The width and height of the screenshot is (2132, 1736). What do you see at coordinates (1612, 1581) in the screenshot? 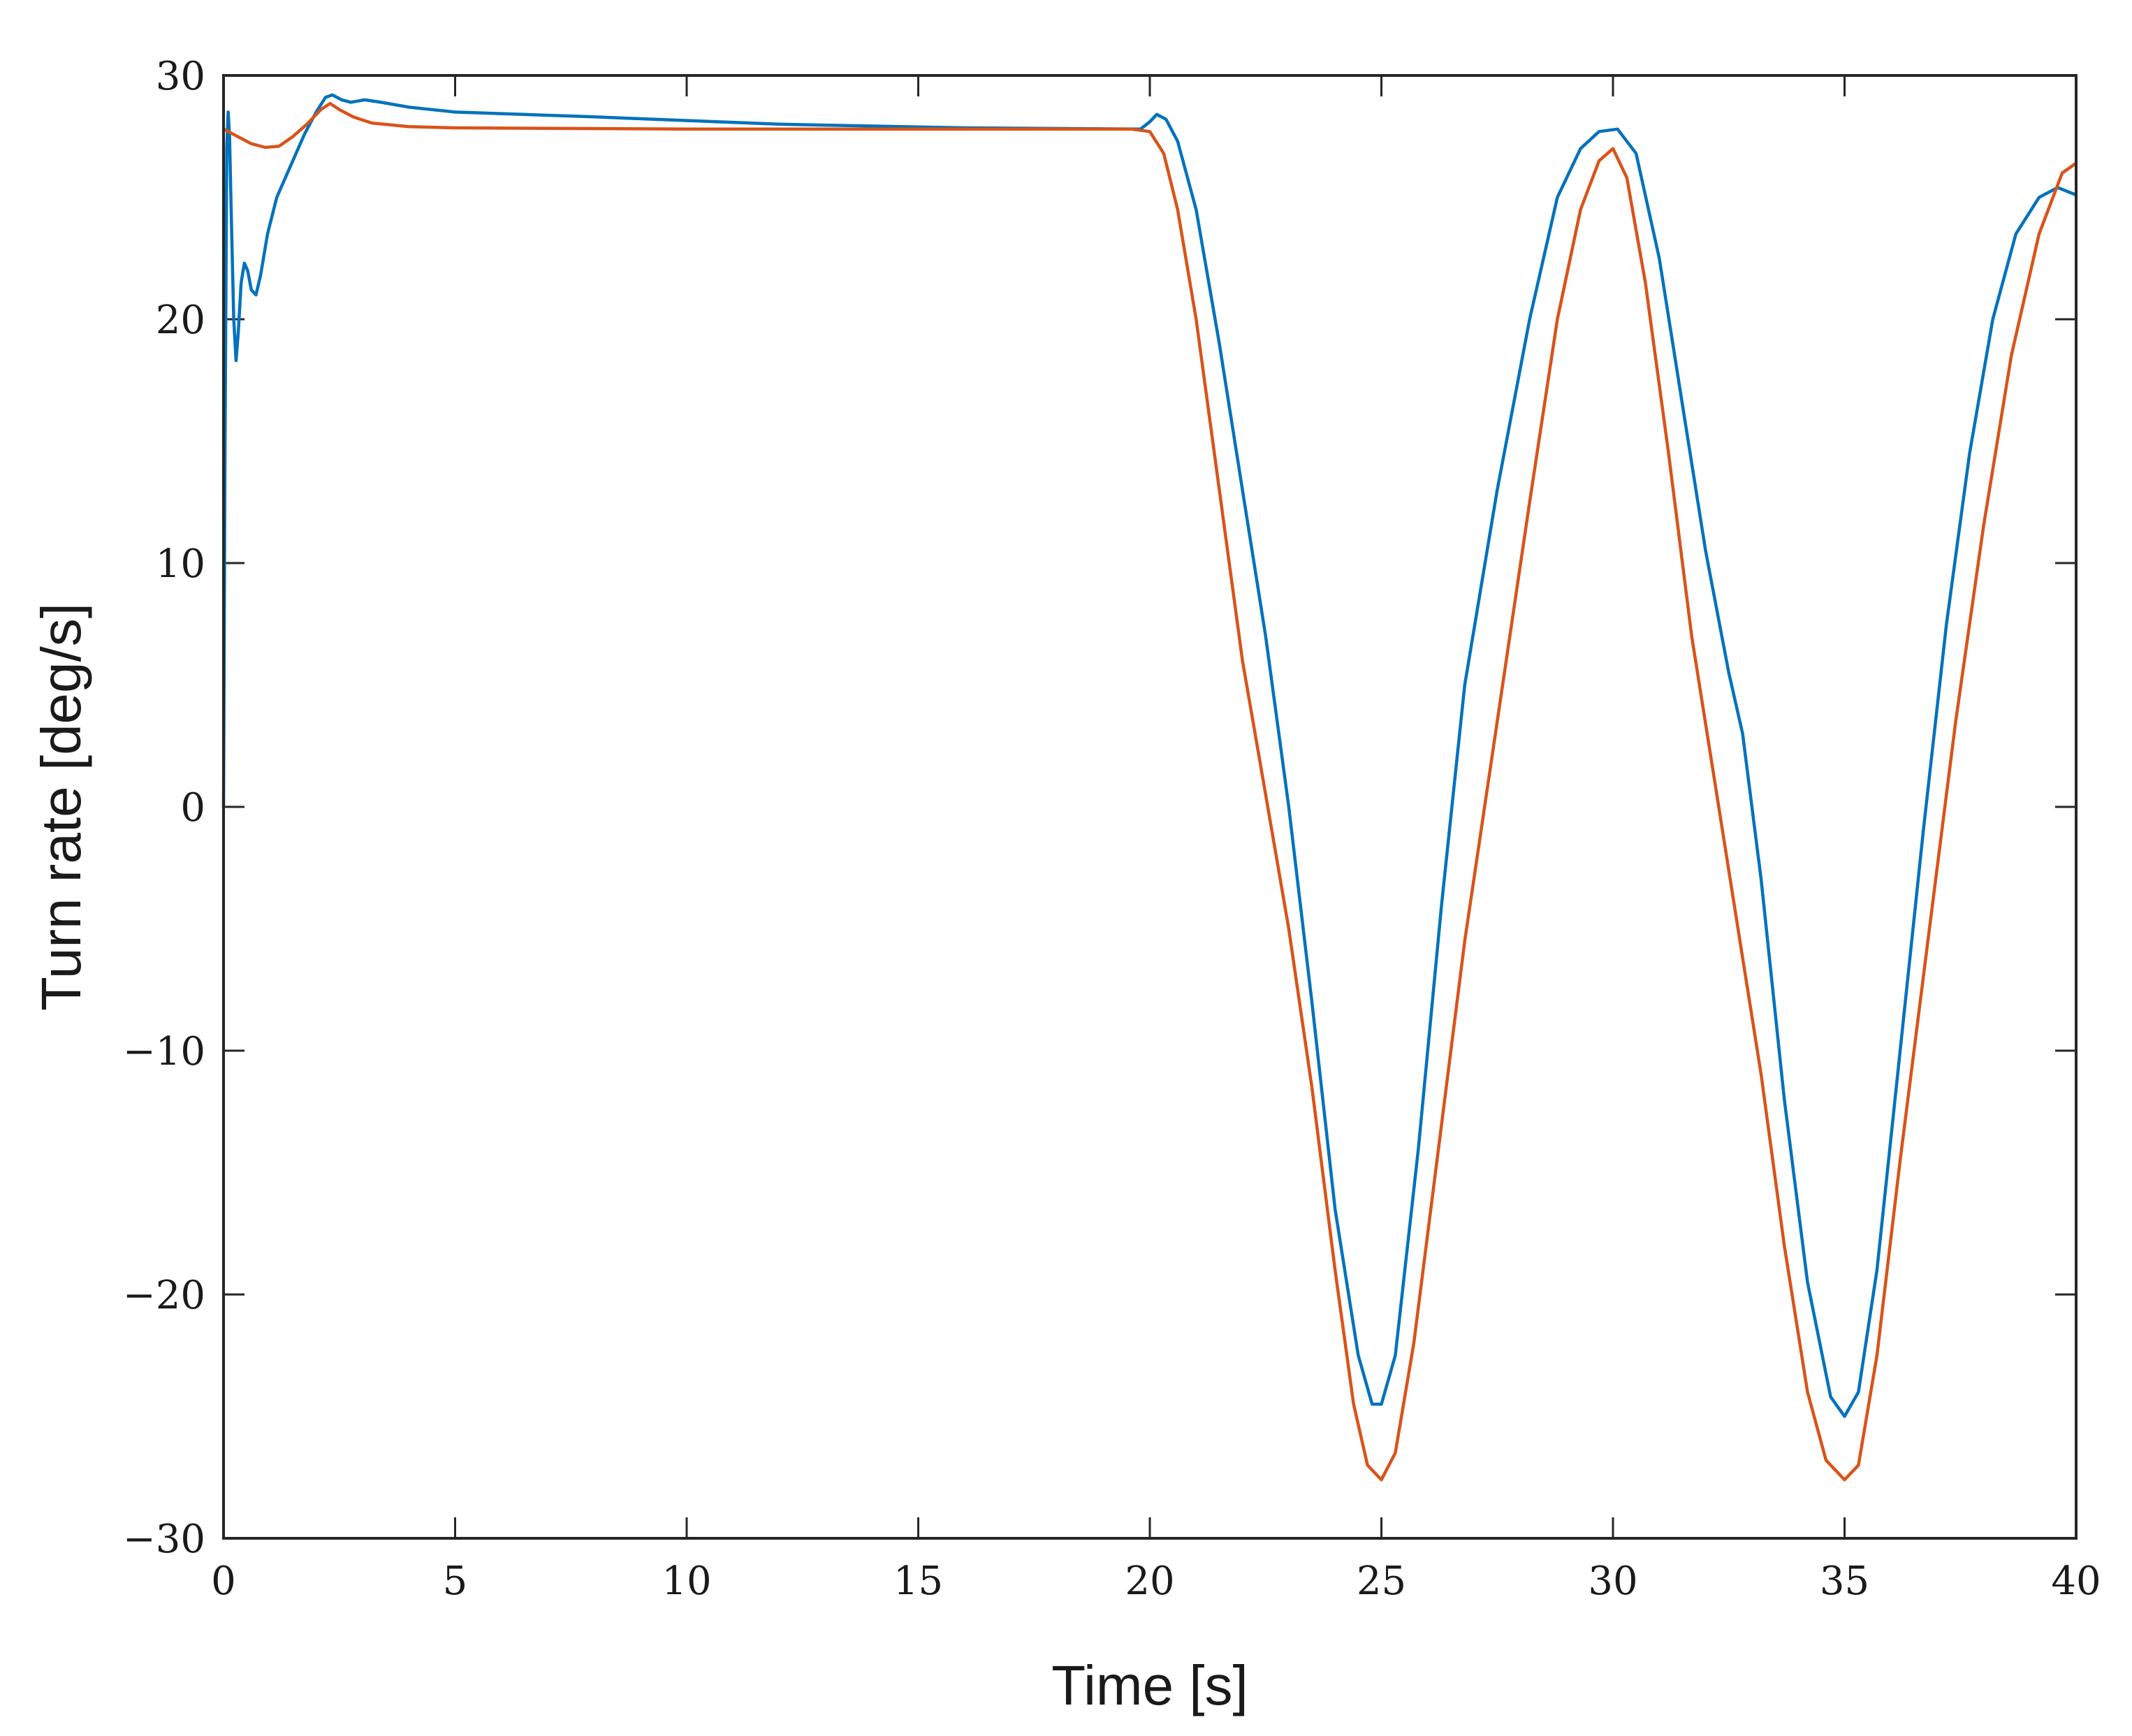
I see `x-tick-label: 30` at bounding box center [1612, 1581].